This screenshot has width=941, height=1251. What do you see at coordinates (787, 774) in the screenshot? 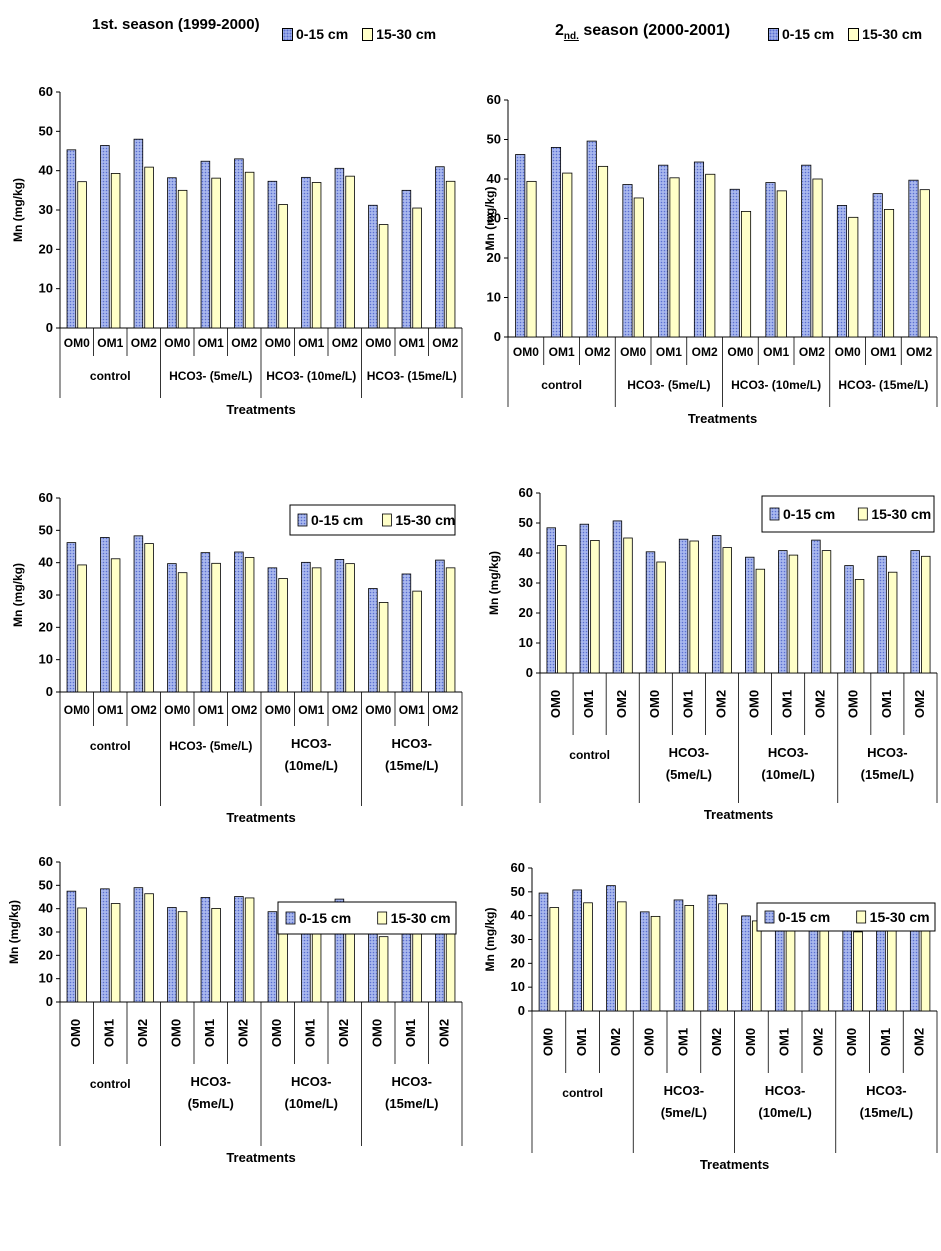
I see `group-label-line-2: (10me/L)` at bounding box center [787, 774].